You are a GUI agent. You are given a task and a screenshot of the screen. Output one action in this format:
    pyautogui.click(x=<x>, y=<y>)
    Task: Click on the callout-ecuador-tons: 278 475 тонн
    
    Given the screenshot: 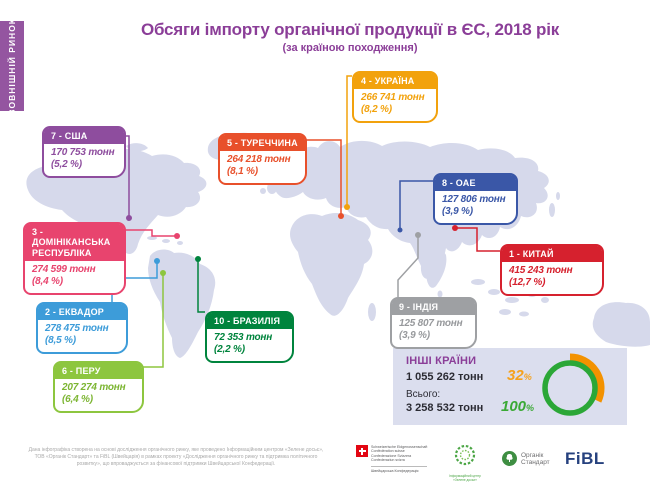 What is the action you would take?
    pyautogui.click(x=77, y=328)
    